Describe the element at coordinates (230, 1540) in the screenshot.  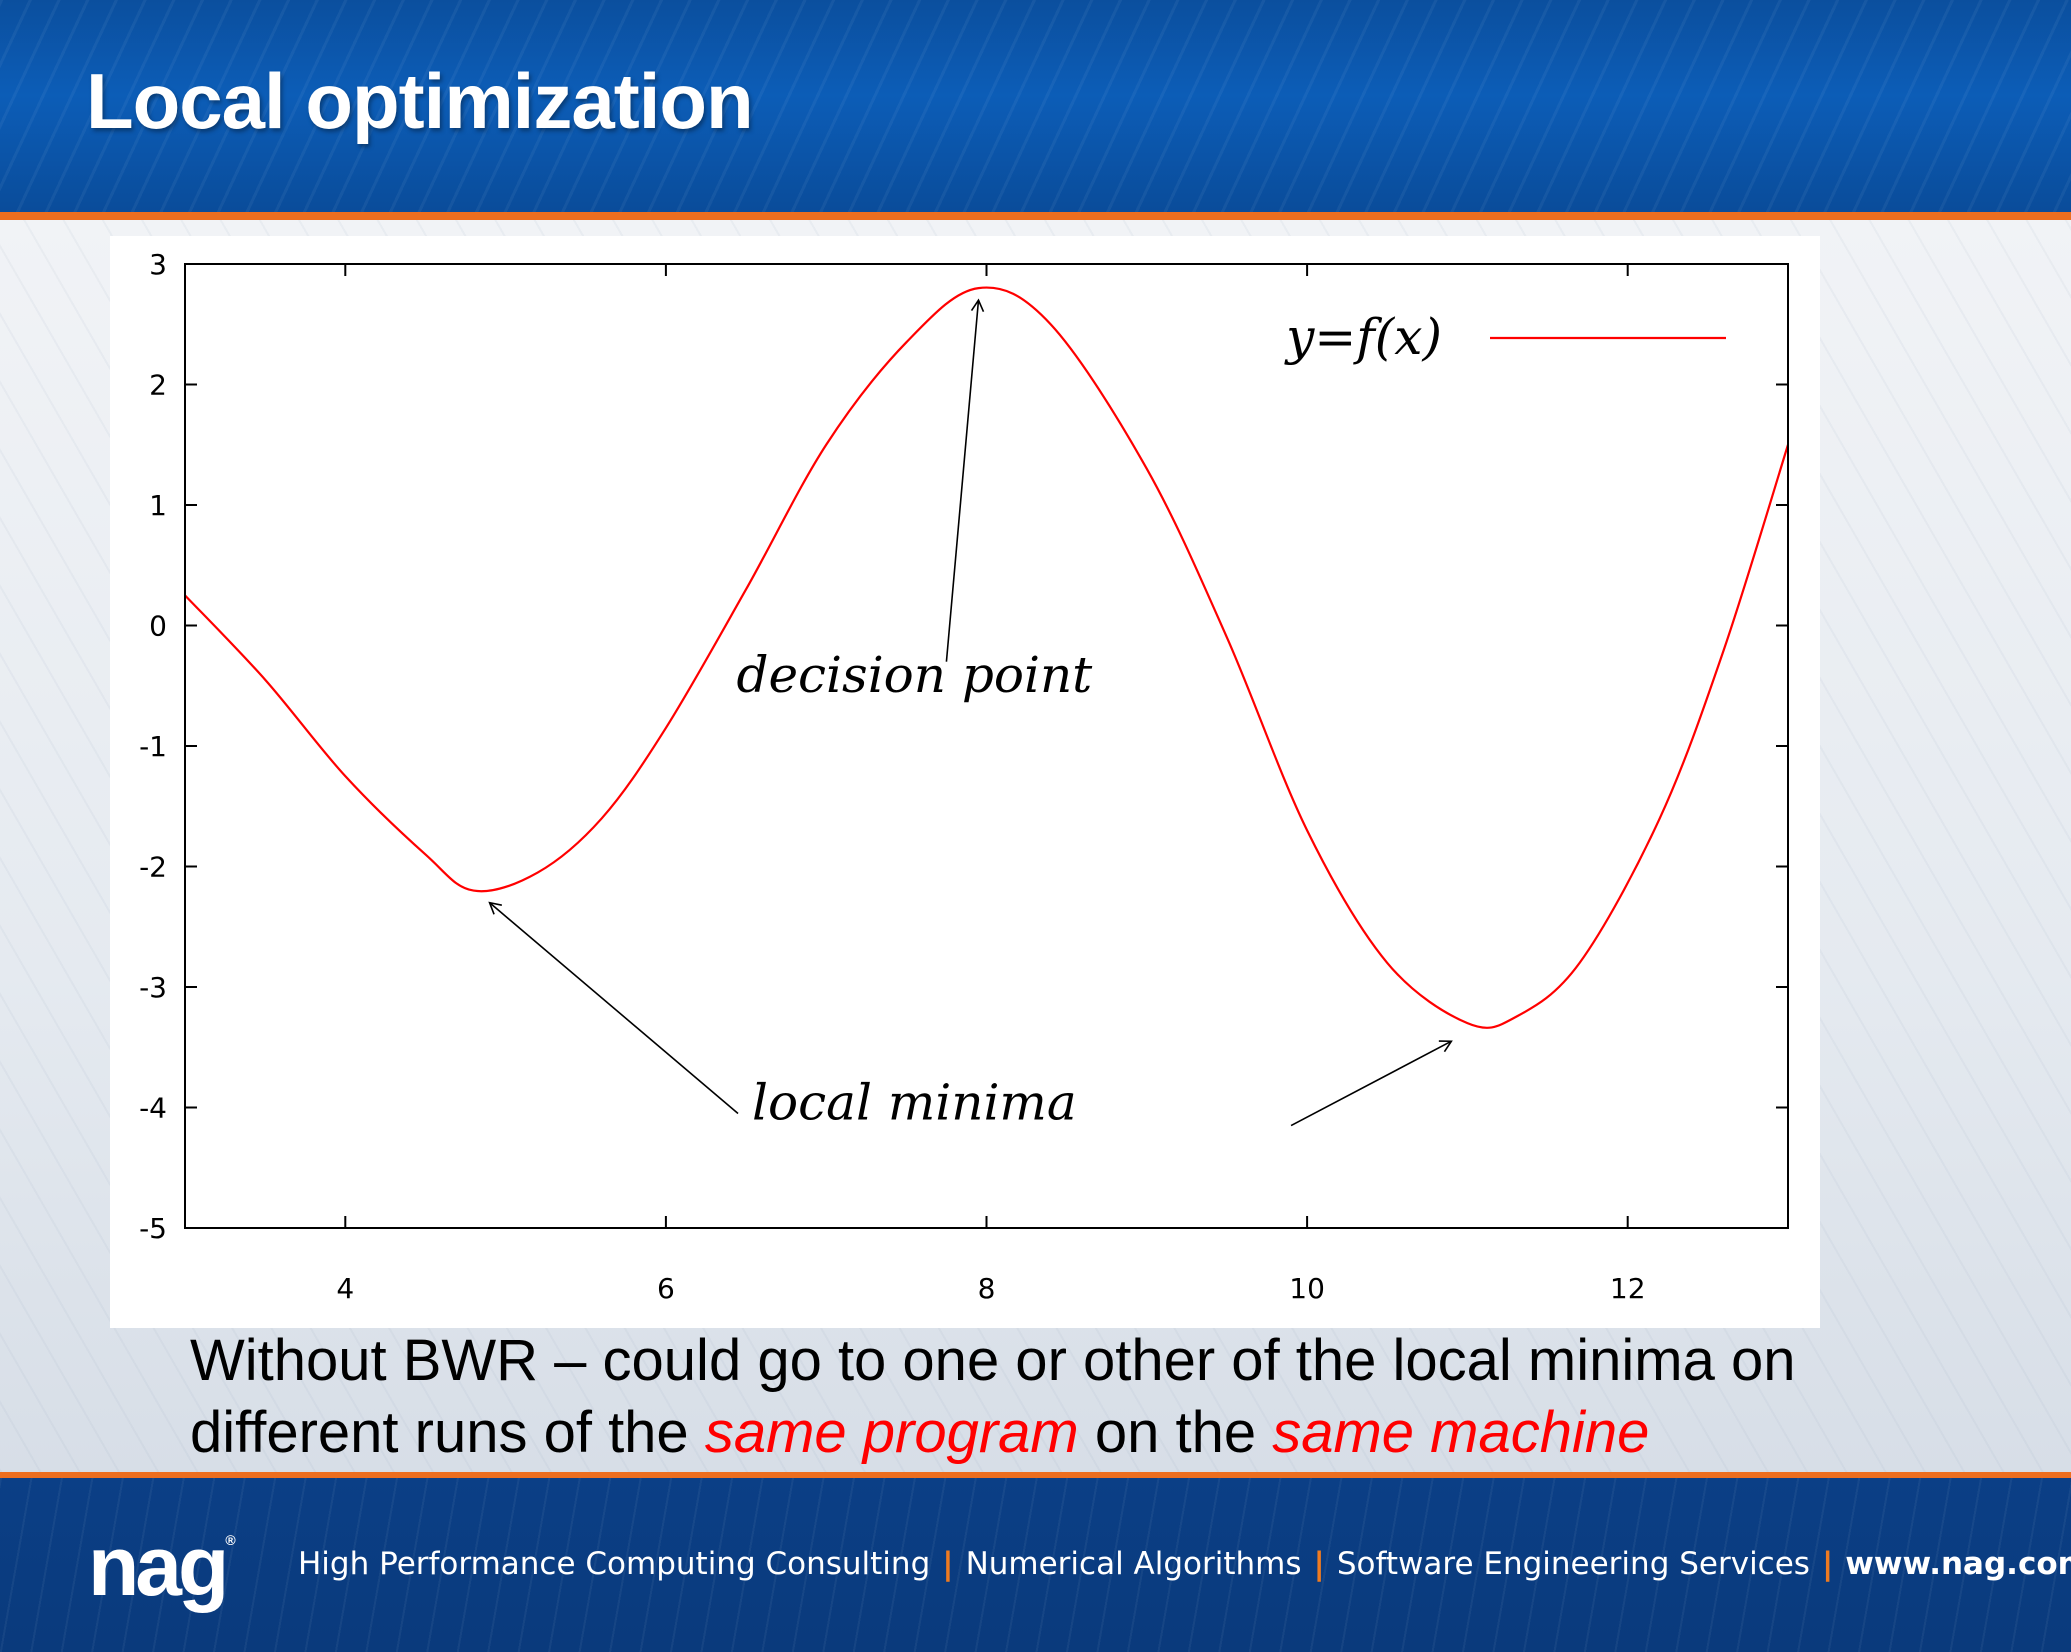
I see `logo-registered-mark: ®` at that location.